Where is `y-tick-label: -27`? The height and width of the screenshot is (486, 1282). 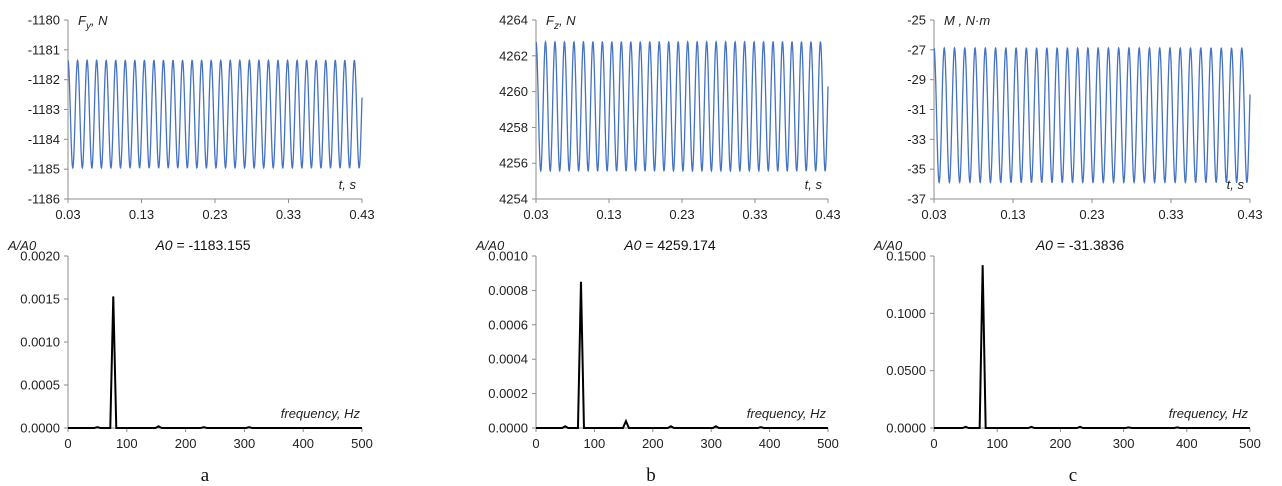 y-tick-label: -27 is located at coordinates (916, 49).